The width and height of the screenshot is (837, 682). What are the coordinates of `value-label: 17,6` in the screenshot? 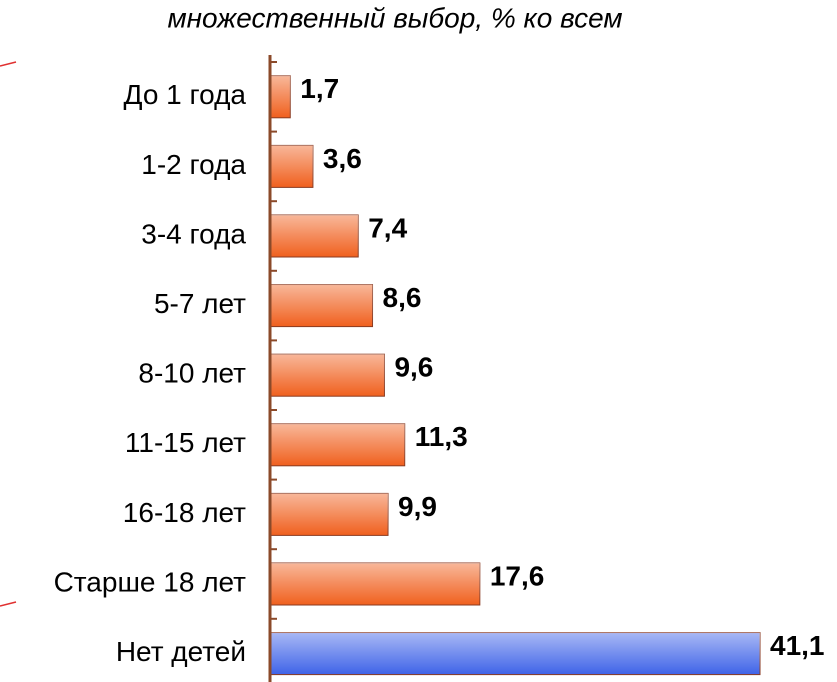 It's located at (517, 575).